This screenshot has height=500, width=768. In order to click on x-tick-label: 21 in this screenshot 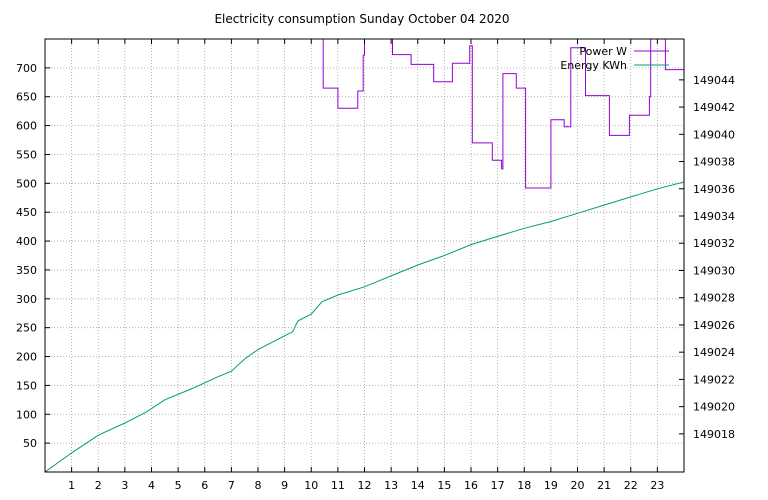, I will do `click(604, 485)`.